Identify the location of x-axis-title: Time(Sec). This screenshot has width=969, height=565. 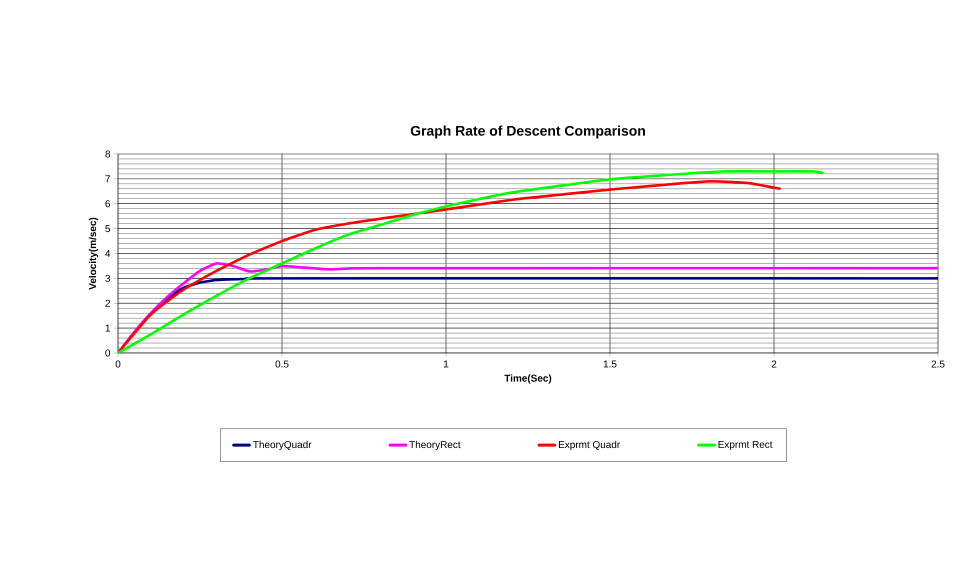
(528, 379).